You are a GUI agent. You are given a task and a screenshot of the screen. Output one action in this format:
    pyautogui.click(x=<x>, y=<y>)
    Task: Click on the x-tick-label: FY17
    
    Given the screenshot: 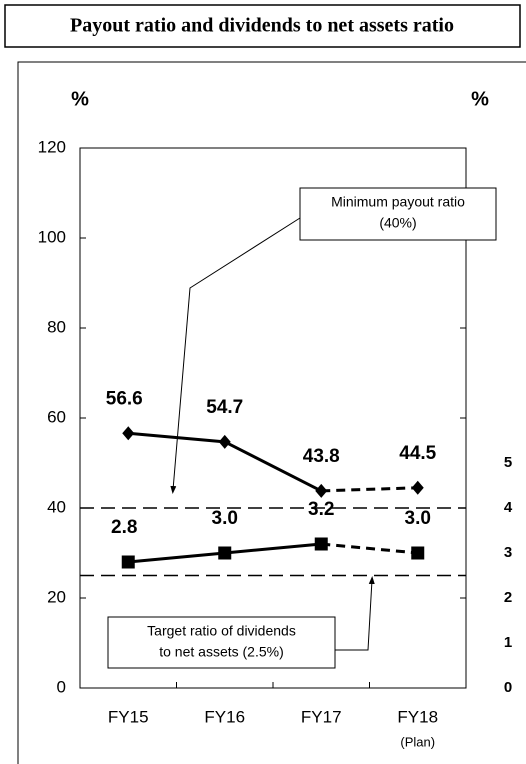 What is the action you would take?
    pyautogui.click(x=321, y=716)
    